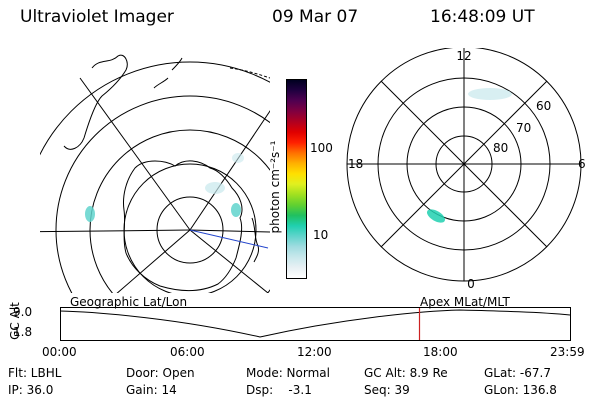  I want to click on date-label: 09 Mar 07, so click(315, 17).